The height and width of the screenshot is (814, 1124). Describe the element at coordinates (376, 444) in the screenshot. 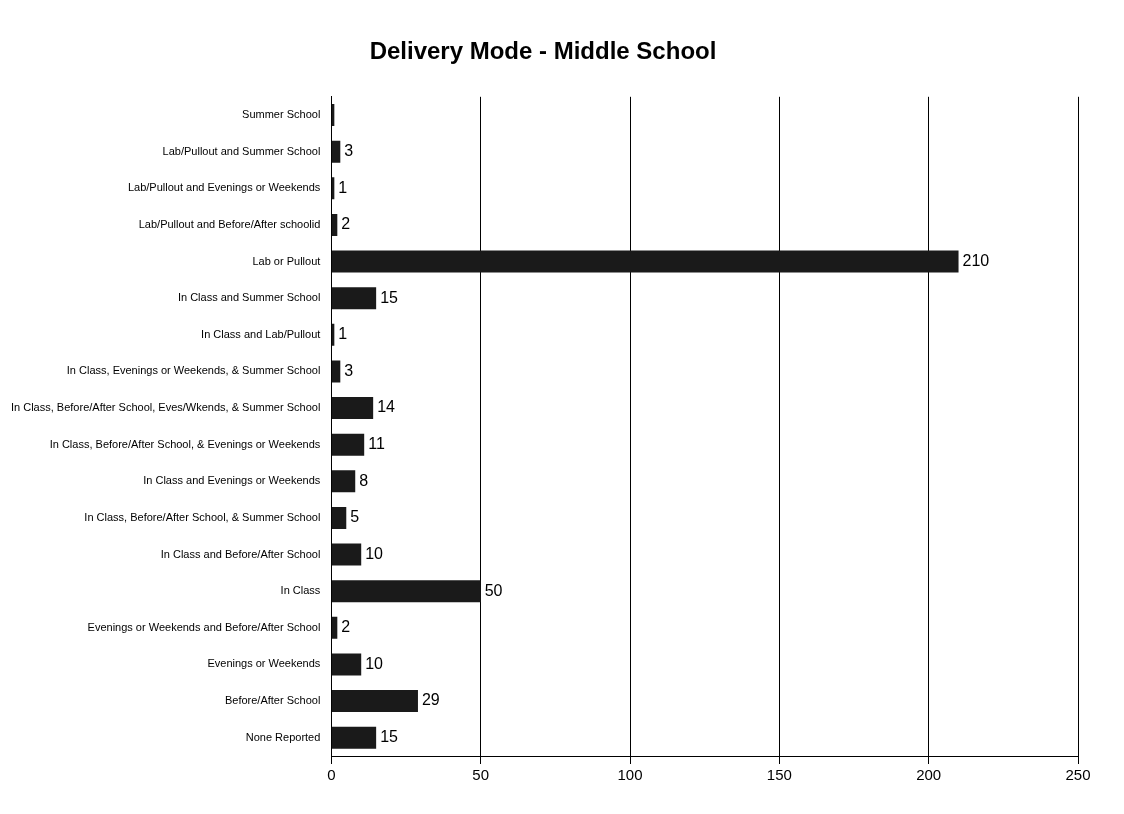

I see `data-label: 11` at that location.